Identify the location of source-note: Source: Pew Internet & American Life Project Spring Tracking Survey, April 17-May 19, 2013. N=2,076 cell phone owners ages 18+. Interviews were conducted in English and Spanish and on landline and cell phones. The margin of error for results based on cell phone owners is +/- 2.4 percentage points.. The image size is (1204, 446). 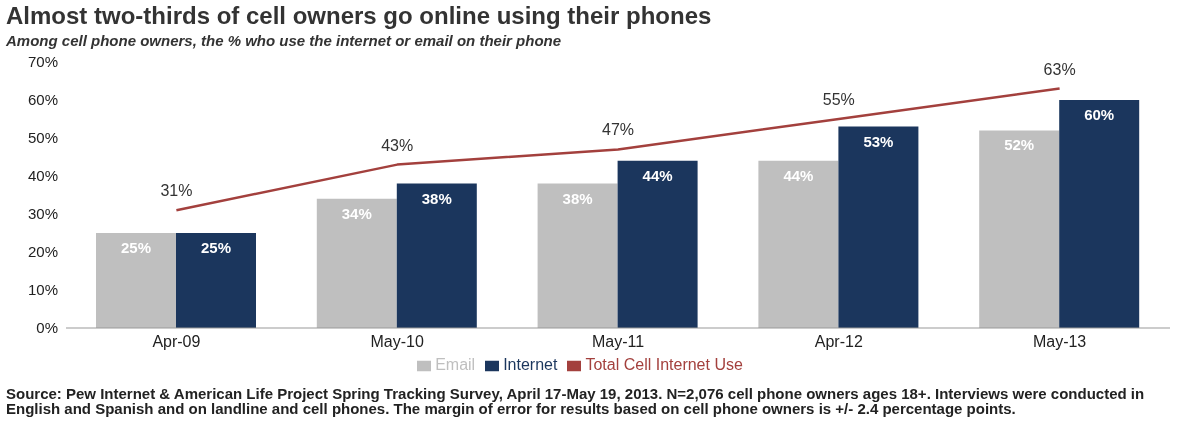
(576, 401).